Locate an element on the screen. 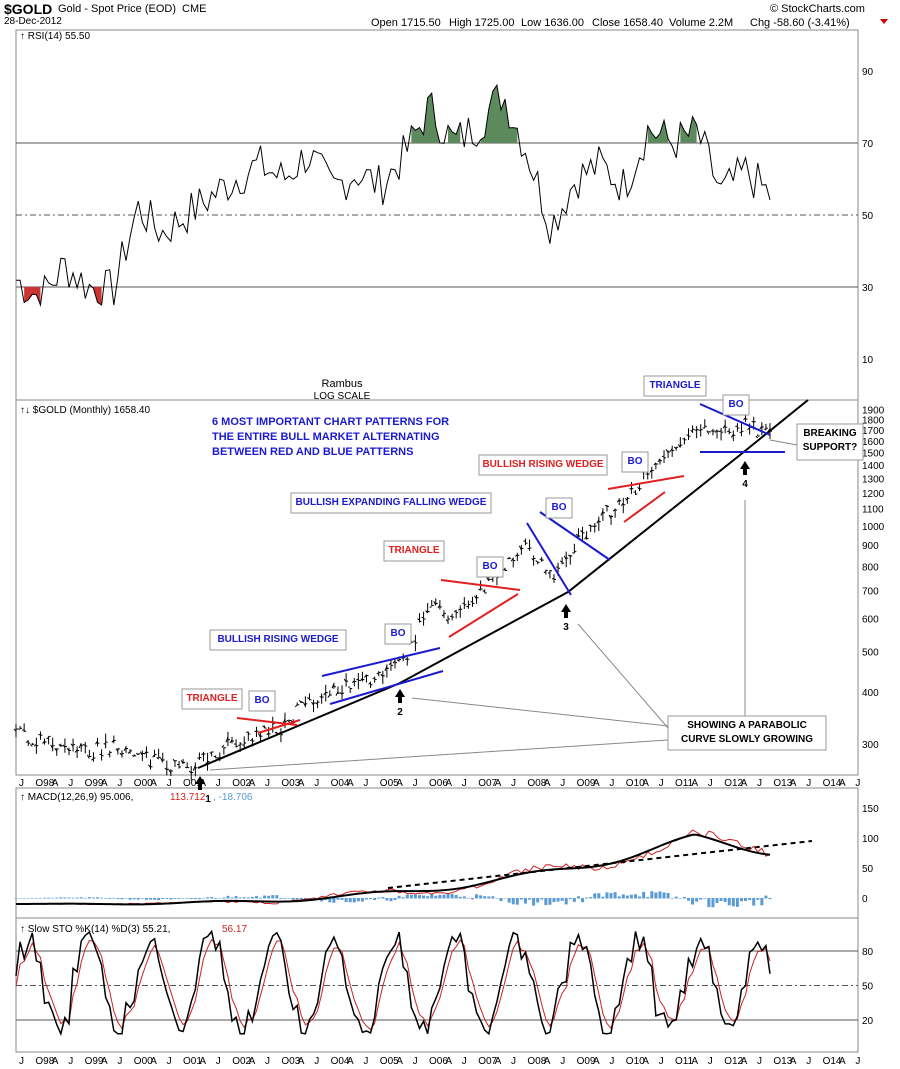 The height and width of the screenshot is (1069, 900). rising-wedge-label-2-box is located at coordinates (543, 465).